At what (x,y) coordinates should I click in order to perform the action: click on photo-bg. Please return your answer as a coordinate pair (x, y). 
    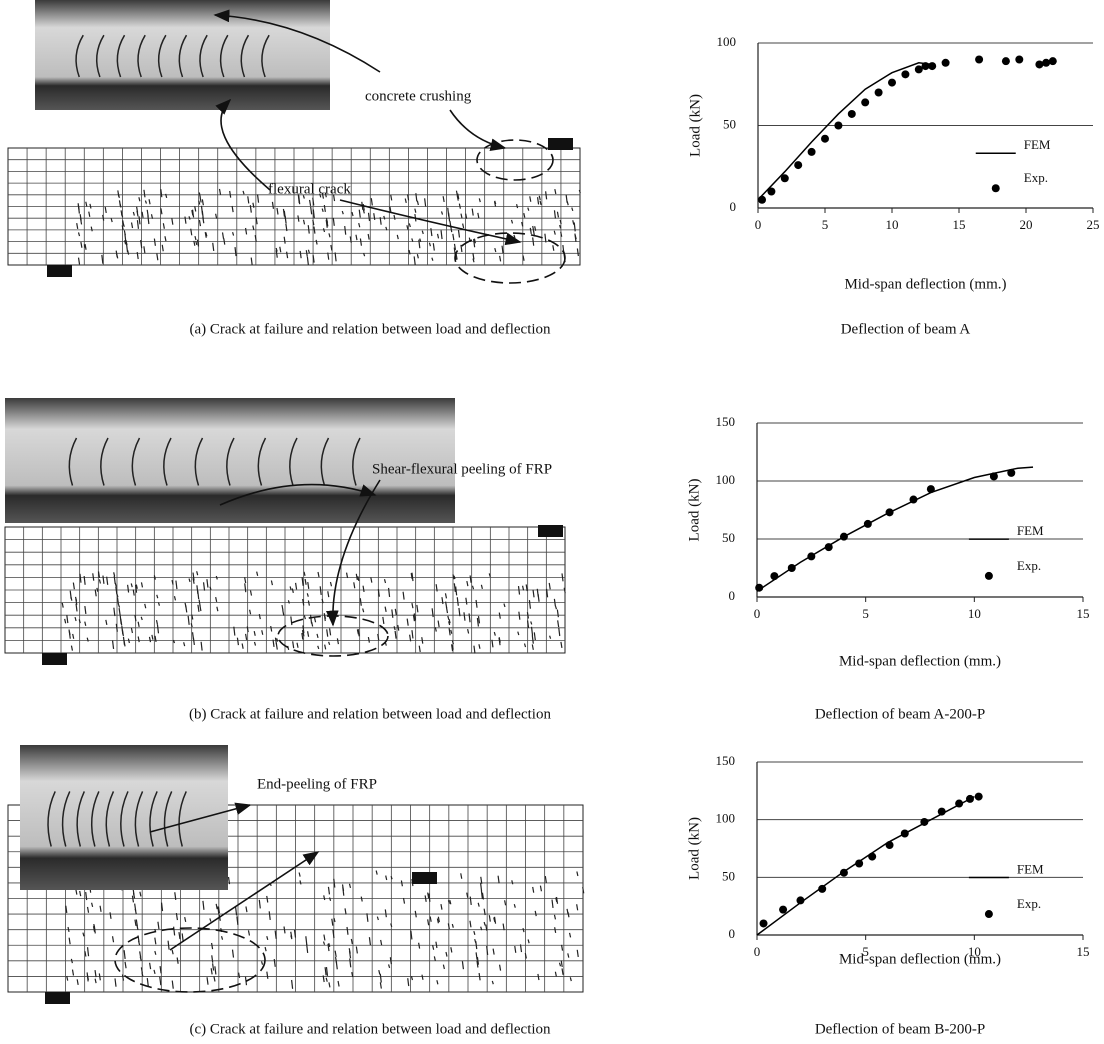
    Looking at the image, I should click on (230, 460).